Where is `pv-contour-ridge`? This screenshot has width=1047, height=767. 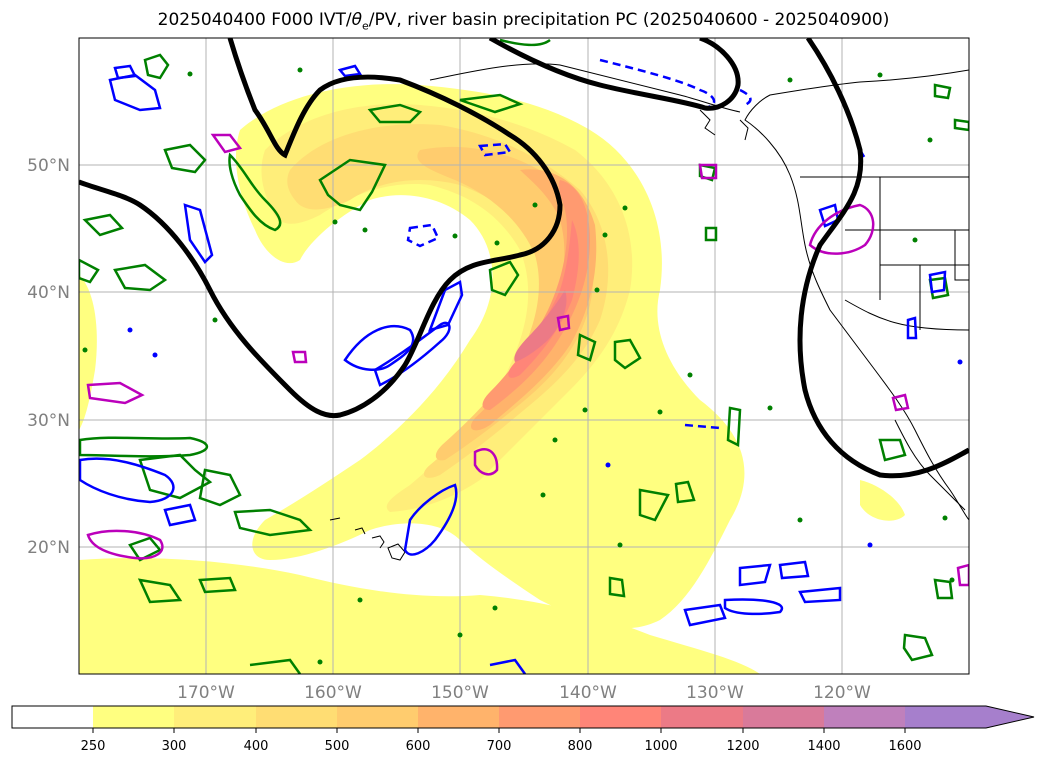 pv-contour-ridge is located at coordinates (883, 258).